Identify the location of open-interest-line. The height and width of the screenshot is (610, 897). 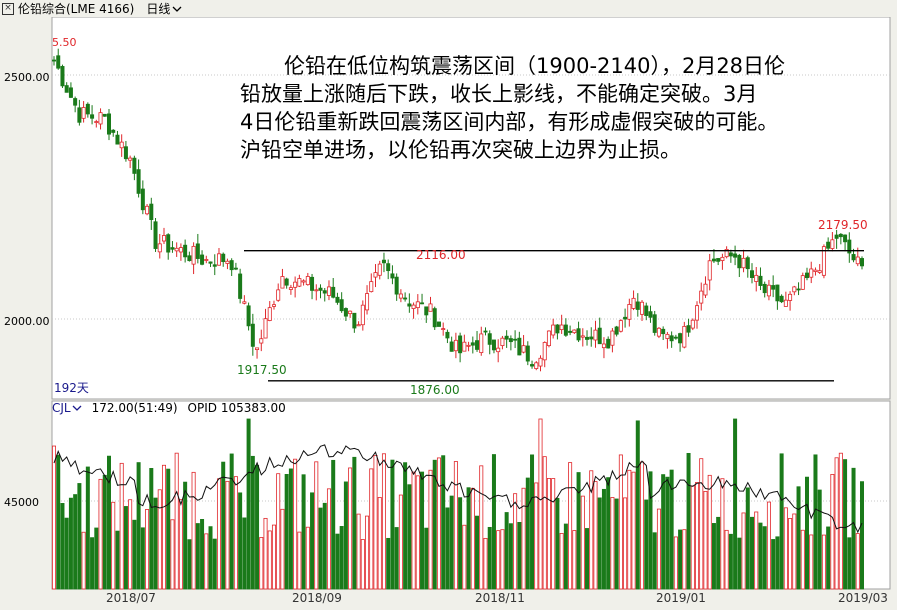
(458, 489).